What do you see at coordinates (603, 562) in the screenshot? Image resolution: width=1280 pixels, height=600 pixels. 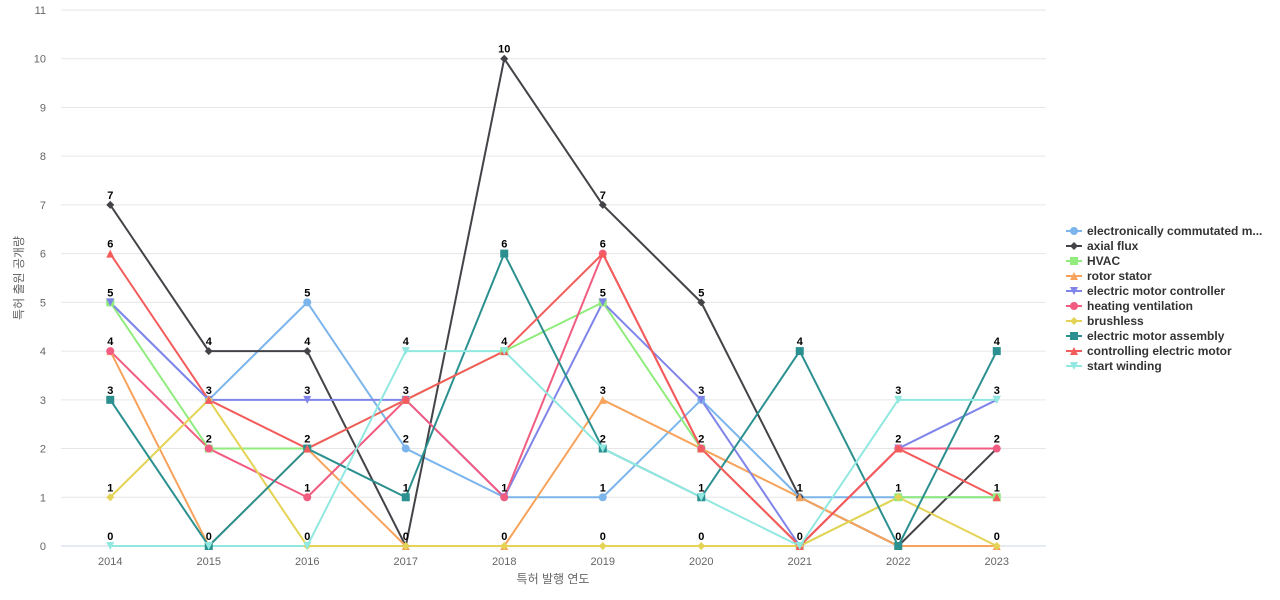 I see `x-tick-label: 2019` at bounding box center [603, 562].